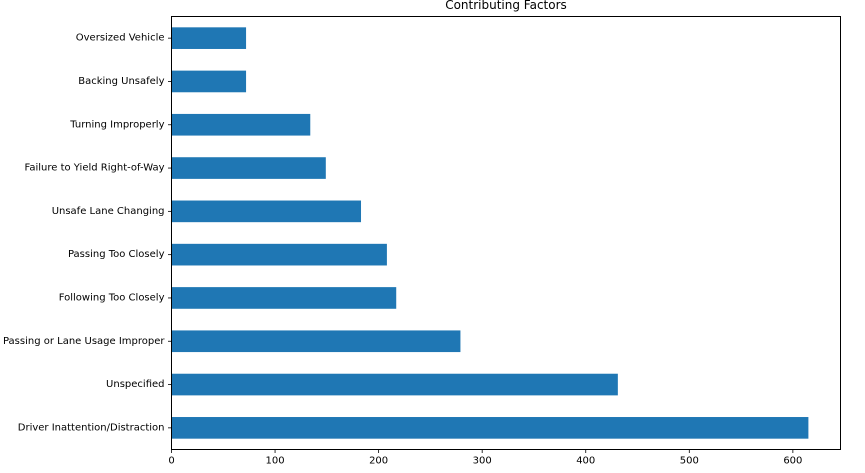 This screenshot has width=865, height=473. Describe the element at coordinates (506, 6) in the screenshot. I see `chart-title: Contributing Factors` at that location.